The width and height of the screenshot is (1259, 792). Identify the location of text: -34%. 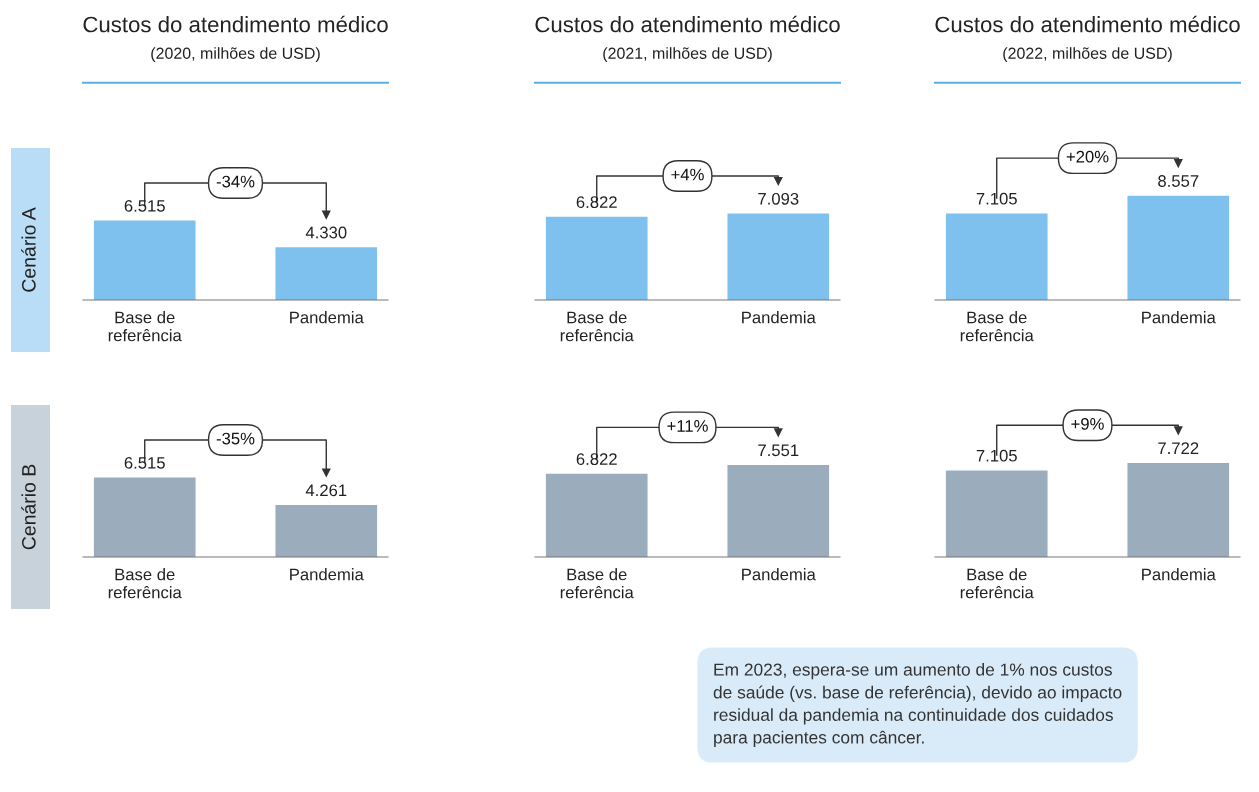
(235, 181).